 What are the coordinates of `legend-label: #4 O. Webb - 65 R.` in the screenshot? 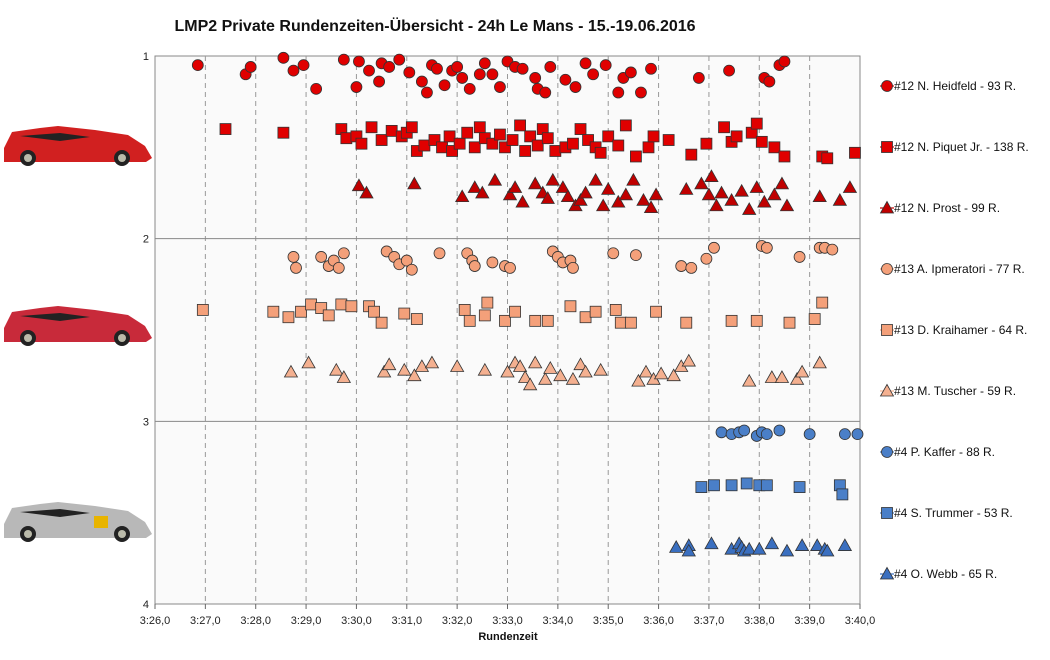 It's located at (945, 574).